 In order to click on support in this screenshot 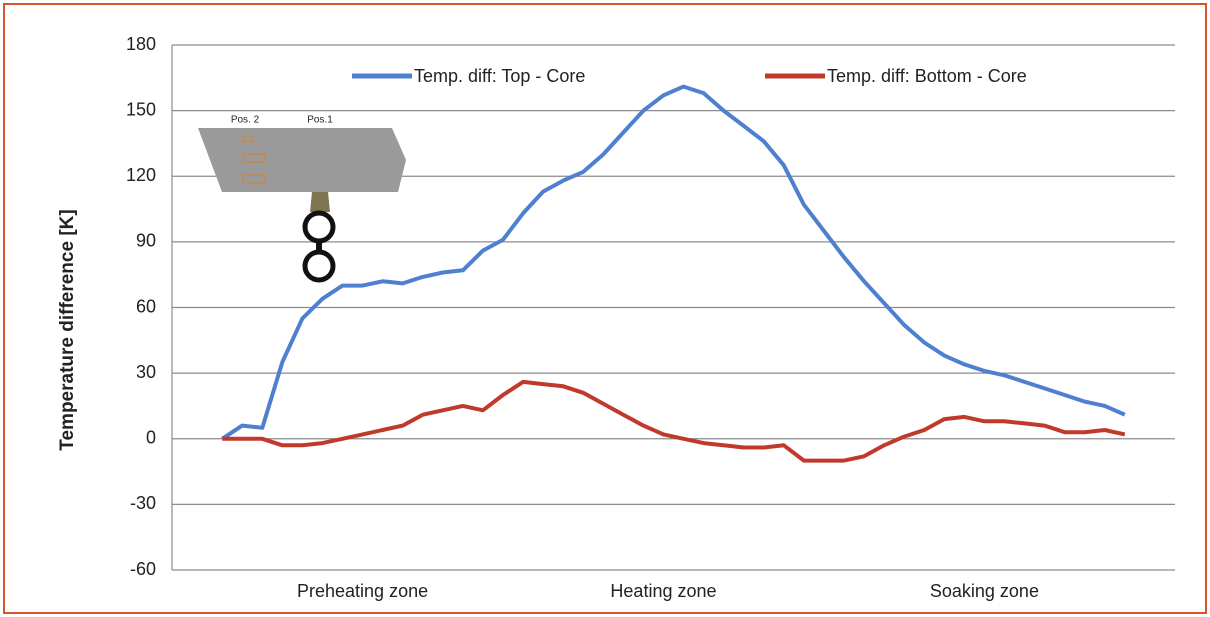, I will do `click(320, 202)`.